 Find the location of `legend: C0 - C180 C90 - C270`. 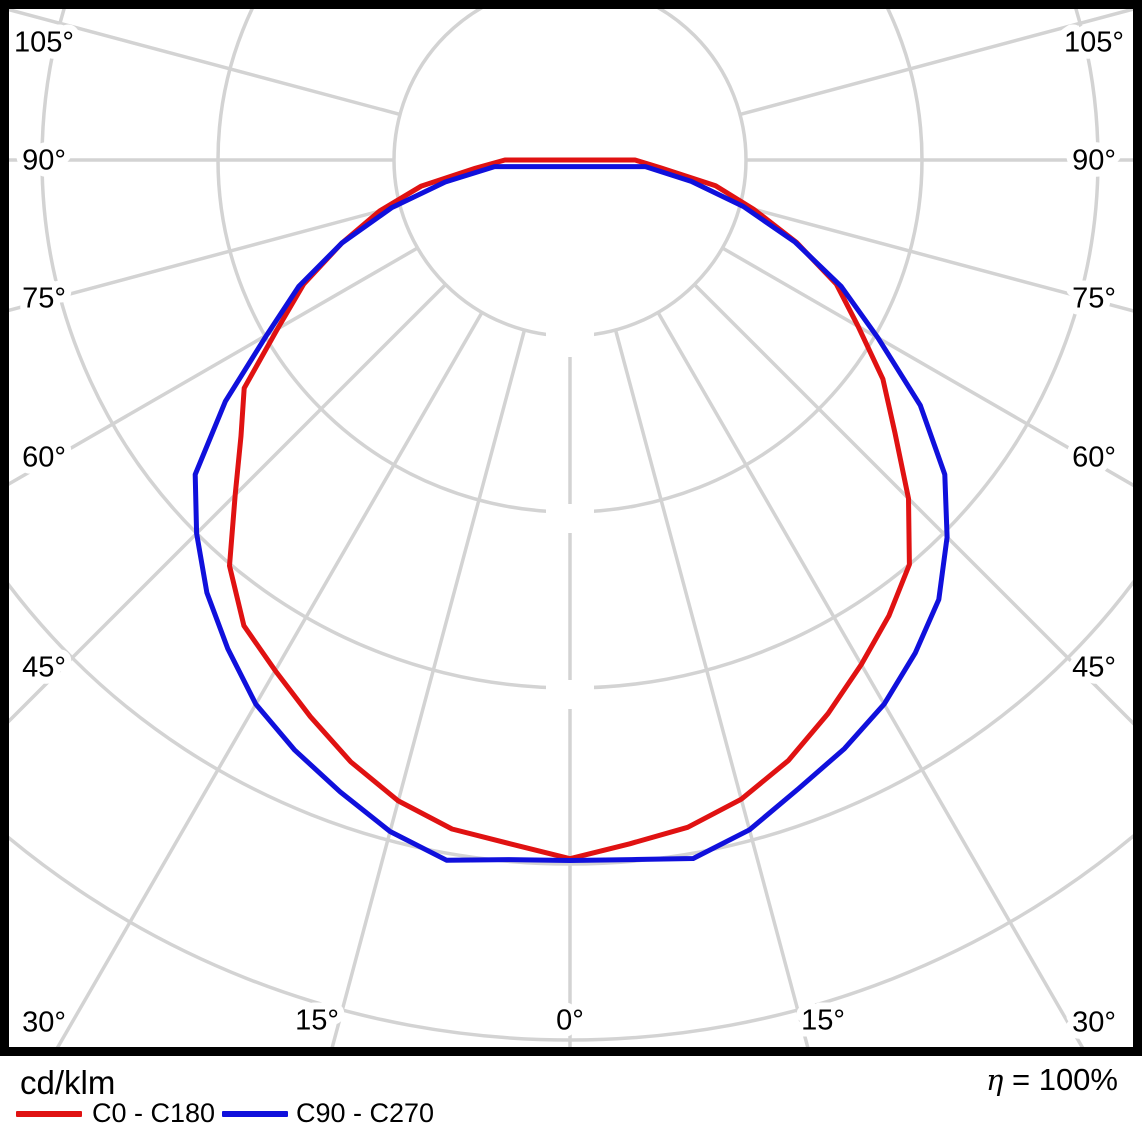

legend: C0 - C180 C90 - C270 is located at coordinates (350, 1114).